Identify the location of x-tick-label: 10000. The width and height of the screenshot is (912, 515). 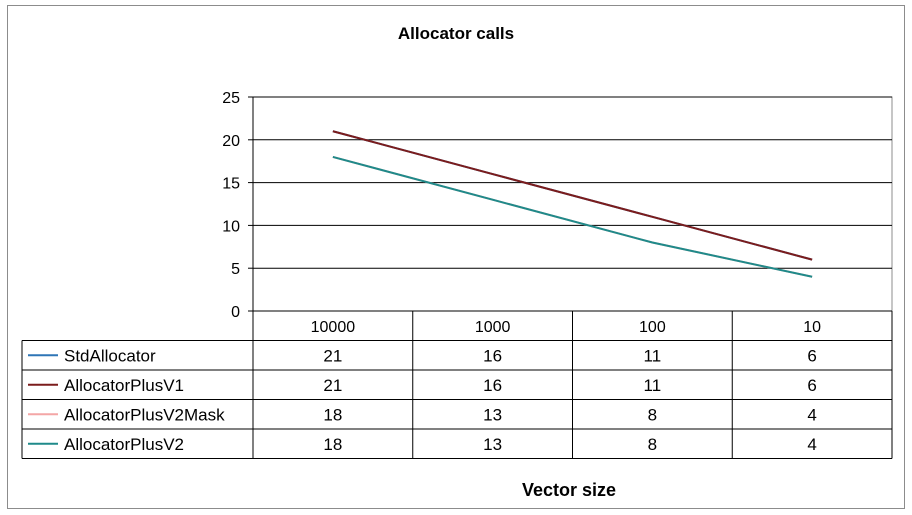
(333, 327).